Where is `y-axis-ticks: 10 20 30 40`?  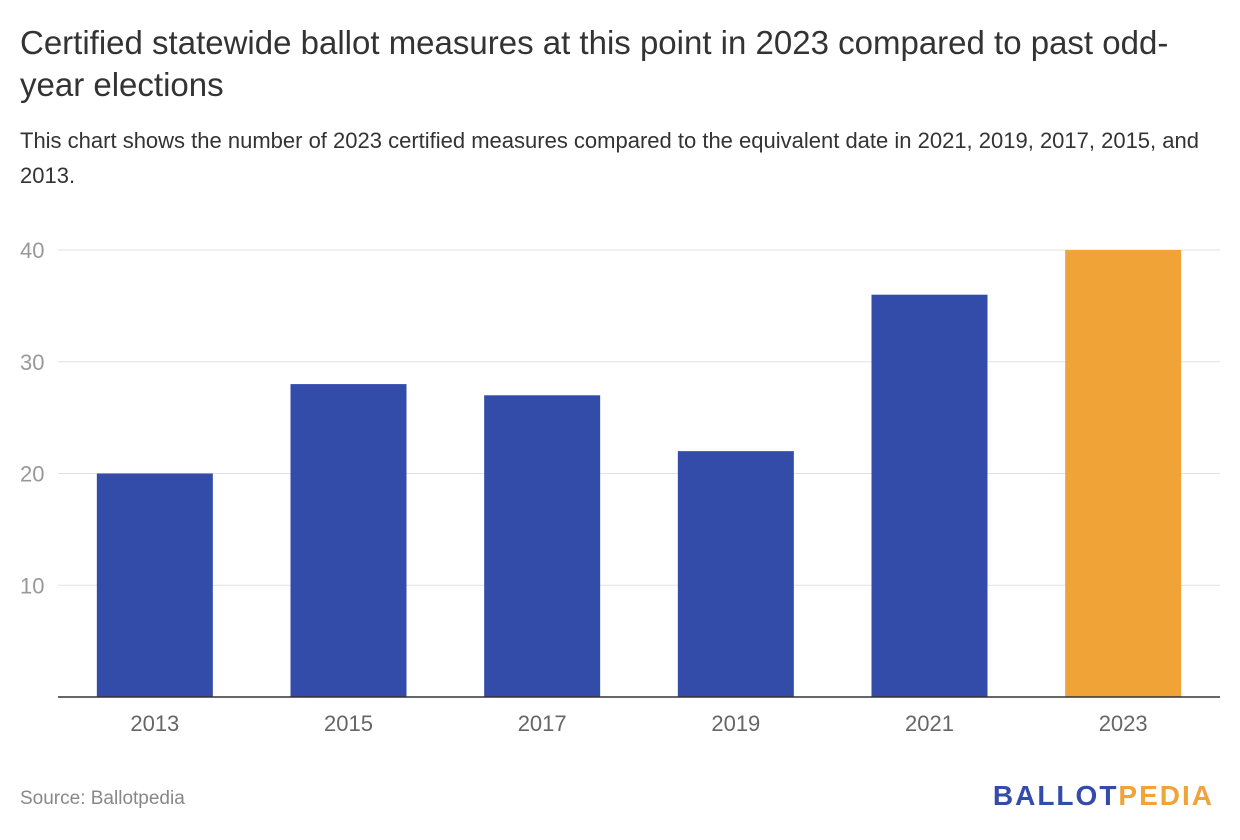
y-axis-ticks: 10 20 30 40 is located at coordinates (32, 418).